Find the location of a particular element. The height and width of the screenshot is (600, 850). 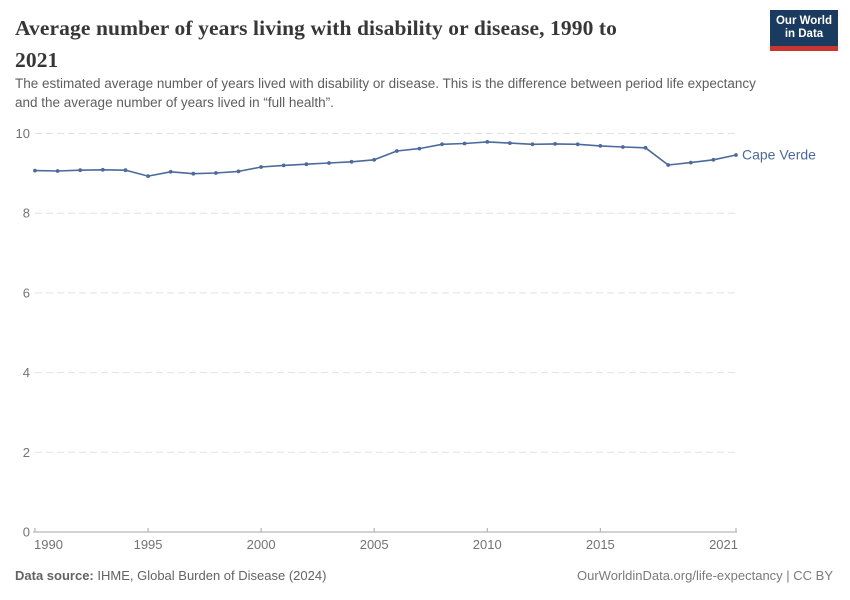

x-tick-label: 2010 is located at coordinates (487, 544).